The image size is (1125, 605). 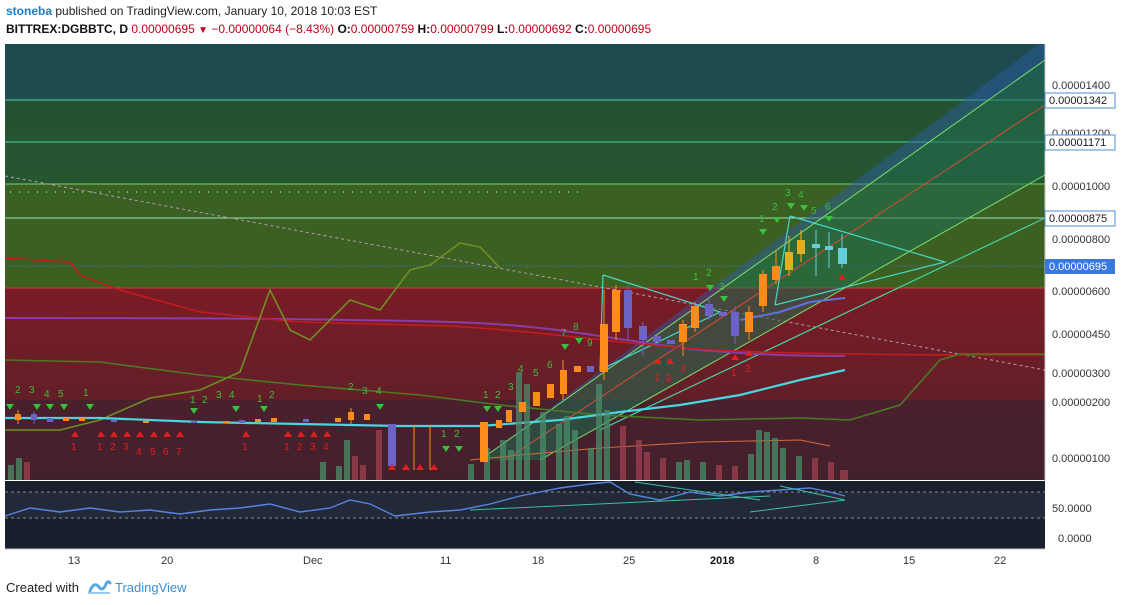 I want to click on time-tick: 15, so click(x=909, y=561).